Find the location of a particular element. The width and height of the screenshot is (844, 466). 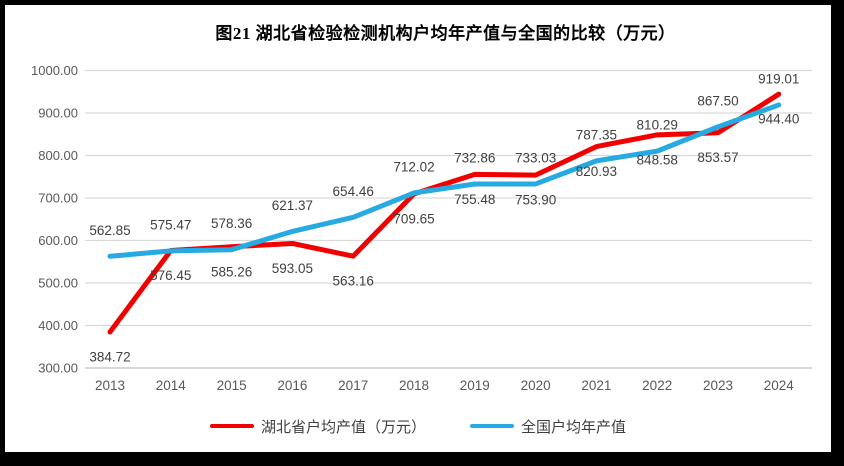

y-axis-tick-label: 1000.00 is located at coordinates (54, 70).